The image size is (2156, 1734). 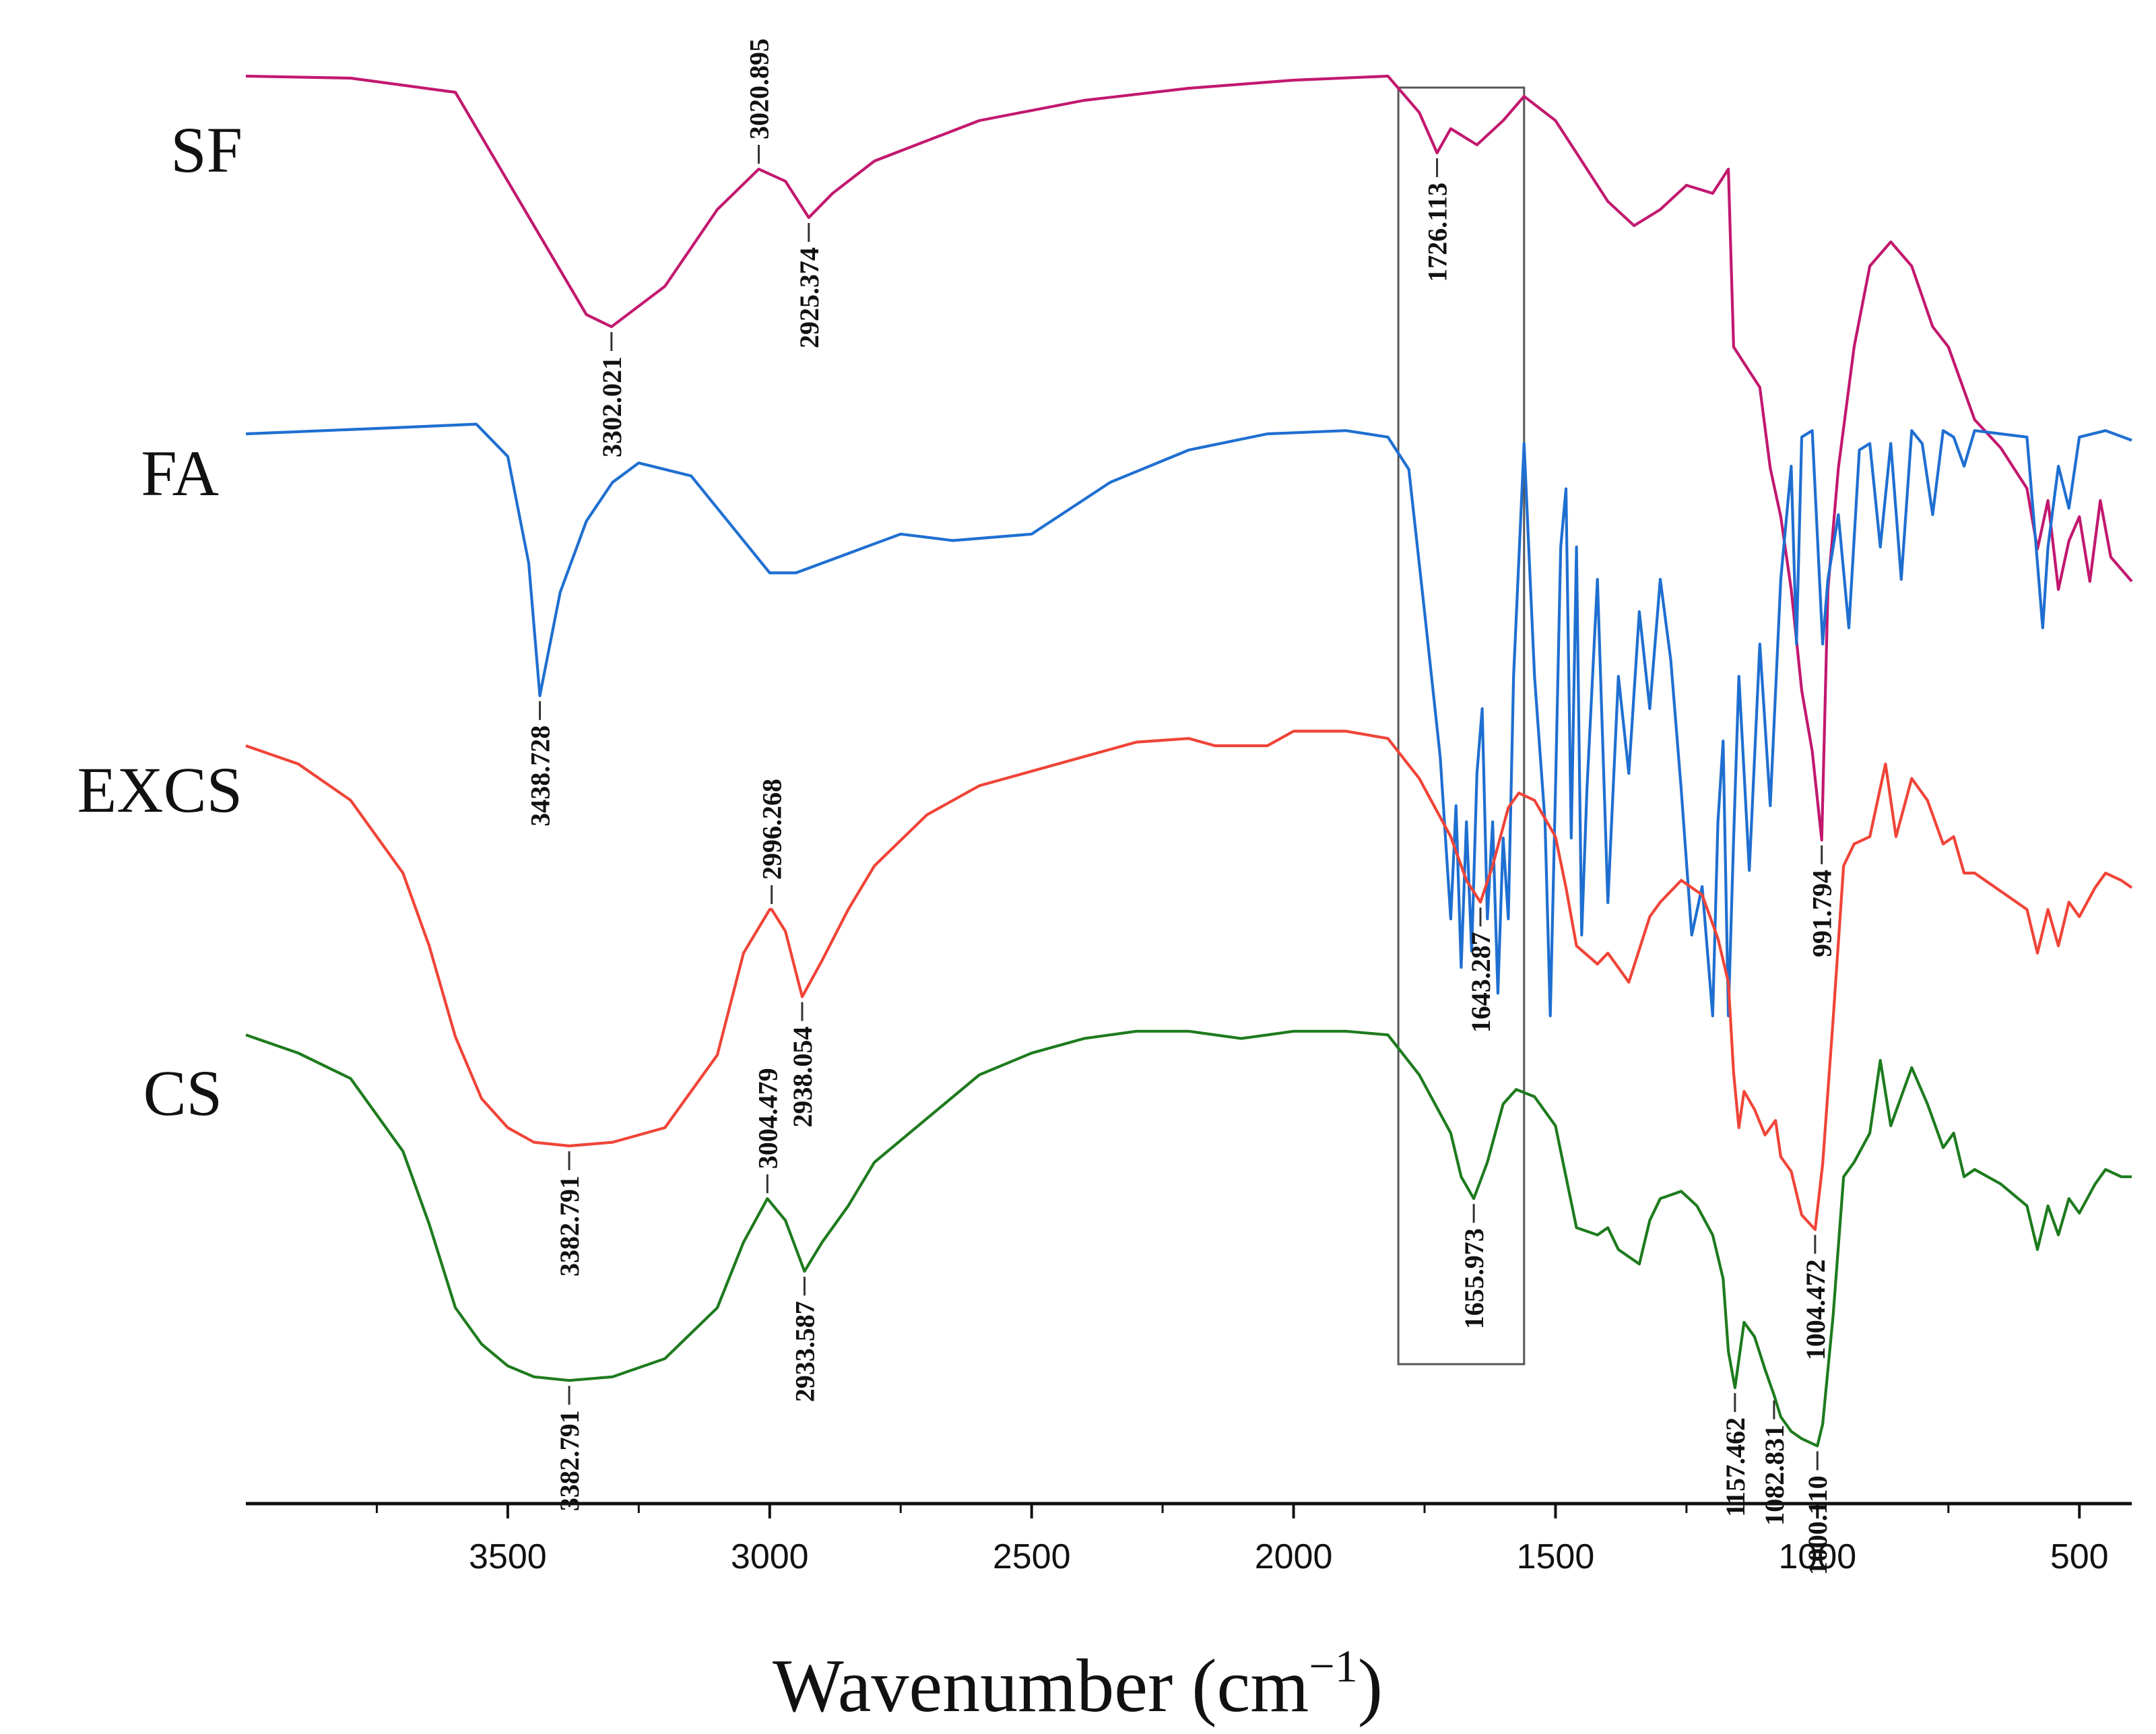 What do you see at coordinates (768, 1118) in the screenshot?
I see `peak-label: 3004.479` at bounding box center [768, 1118].